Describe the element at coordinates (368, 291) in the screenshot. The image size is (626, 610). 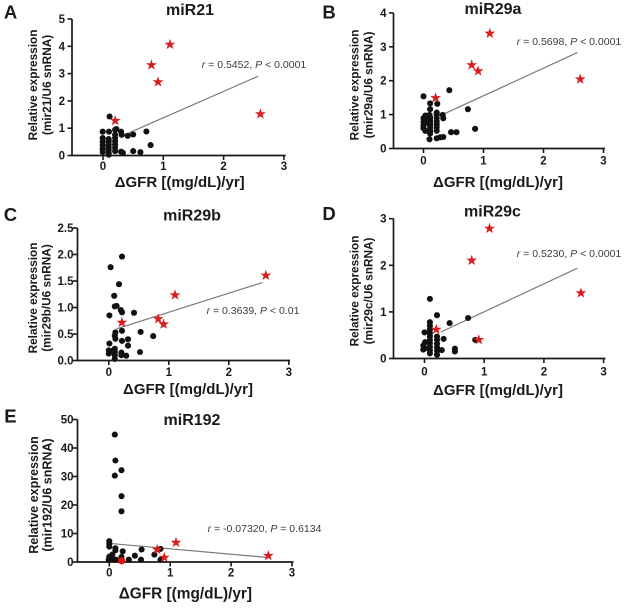
I see `svg-text: (mir29c/U6 snRNA)` at that location.